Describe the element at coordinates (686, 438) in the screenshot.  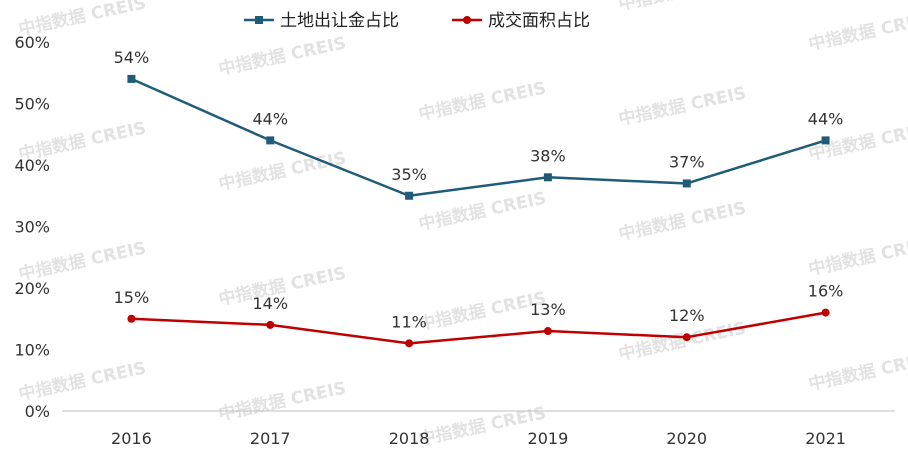
I see `x-tick-label: 2020` at that location.